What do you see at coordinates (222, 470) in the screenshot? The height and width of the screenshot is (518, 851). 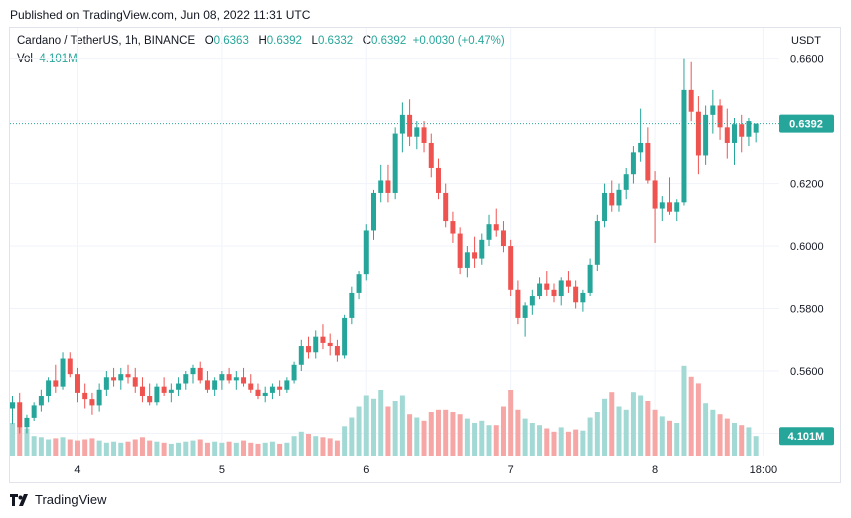 I see `x-tick-label: 5` at bounding box center [222, 470].